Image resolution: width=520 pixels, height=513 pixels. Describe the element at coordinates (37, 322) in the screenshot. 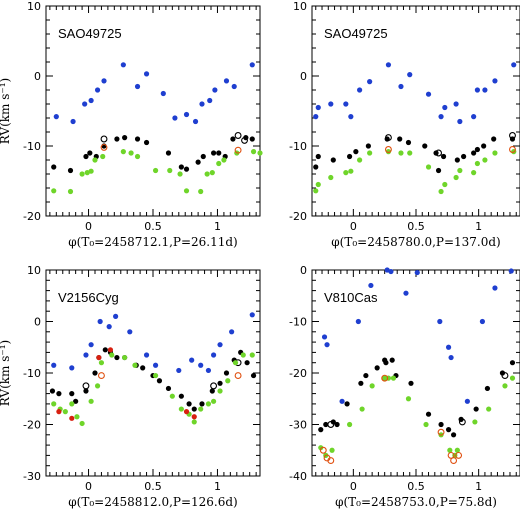

I see `y-tick-label: 0` at that location.